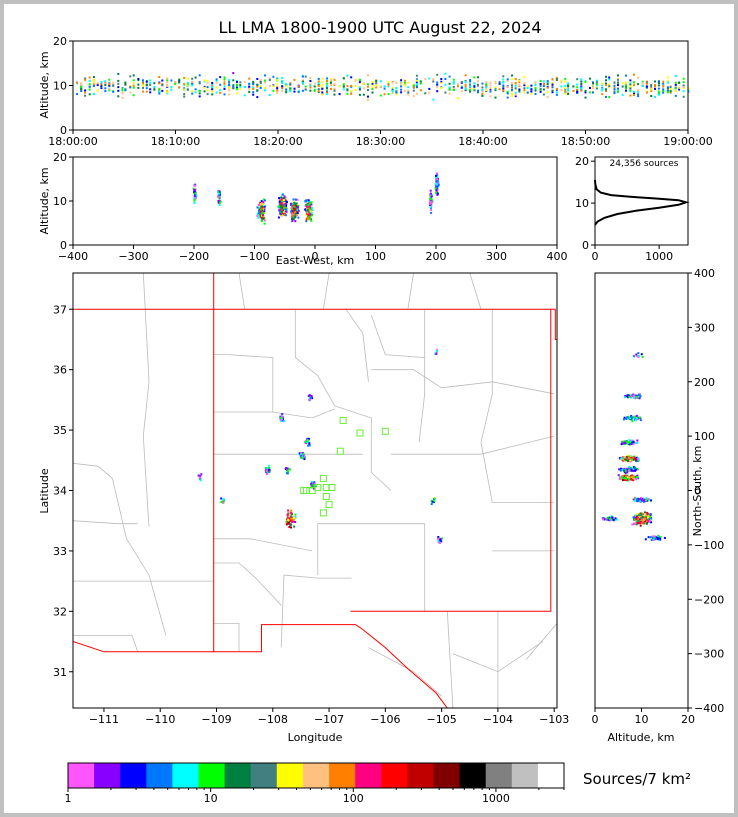 The image size is (738, 817). What do you see at coordinates (595, 719) in the screenshot?
I see `ns-x-tick-label: 0` at bounding box center [595, 719].